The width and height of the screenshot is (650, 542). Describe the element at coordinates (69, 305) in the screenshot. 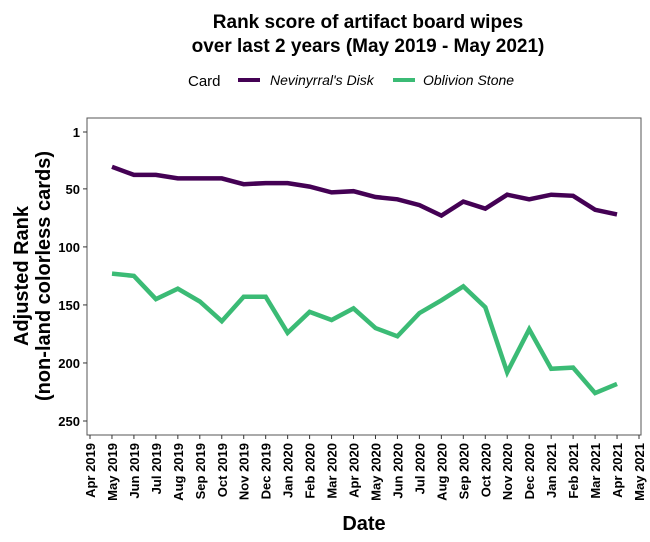

I see `y-tick-label: 150` at that location.